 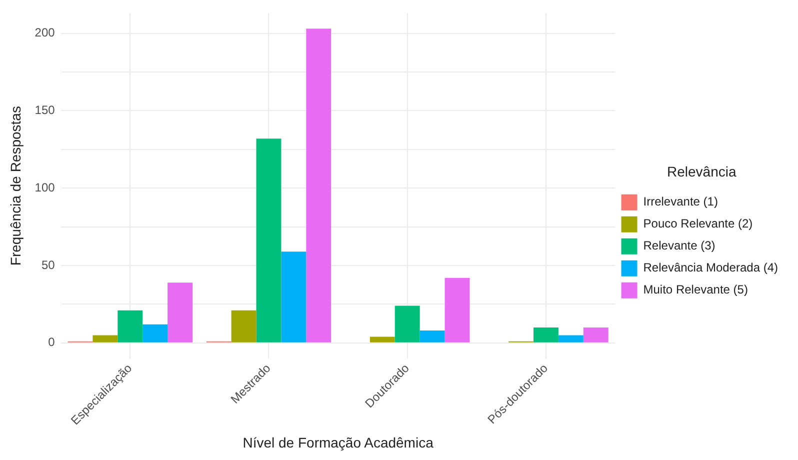 What do you see at coordinates (45, 33) in the screenshot?
I see `y-tick-label: 200` at bounding box center [45, 33].